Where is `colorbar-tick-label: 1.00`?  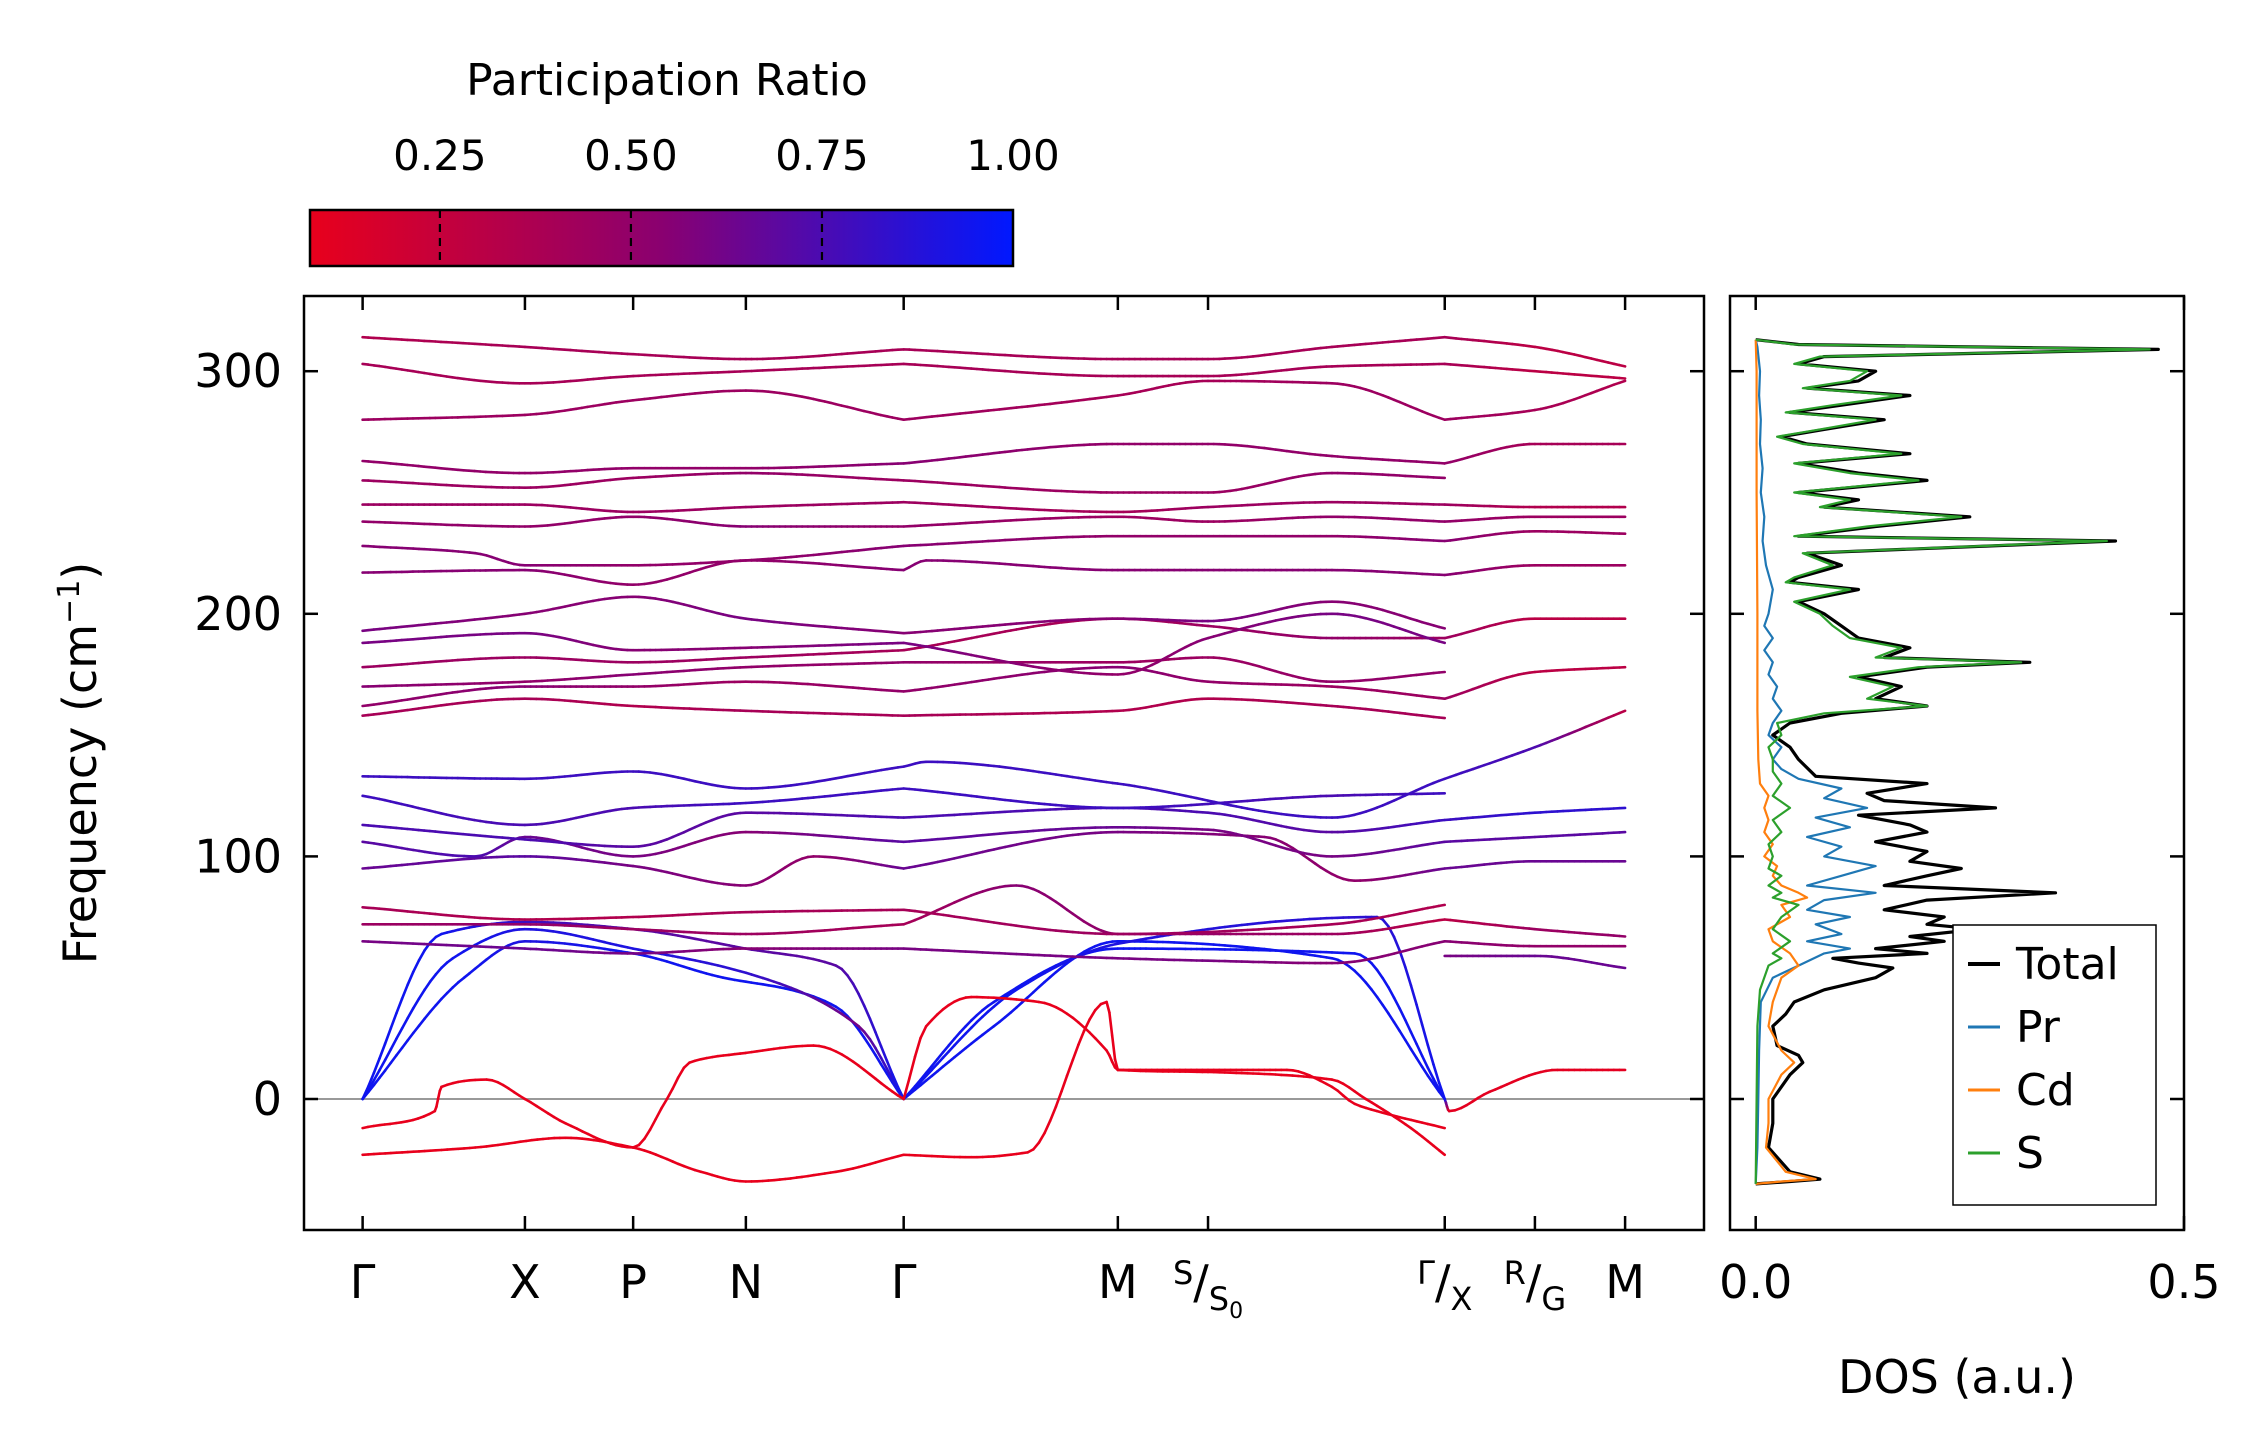 colorbar-tick-label: 1.00 is located at coordinates (1013, 155).